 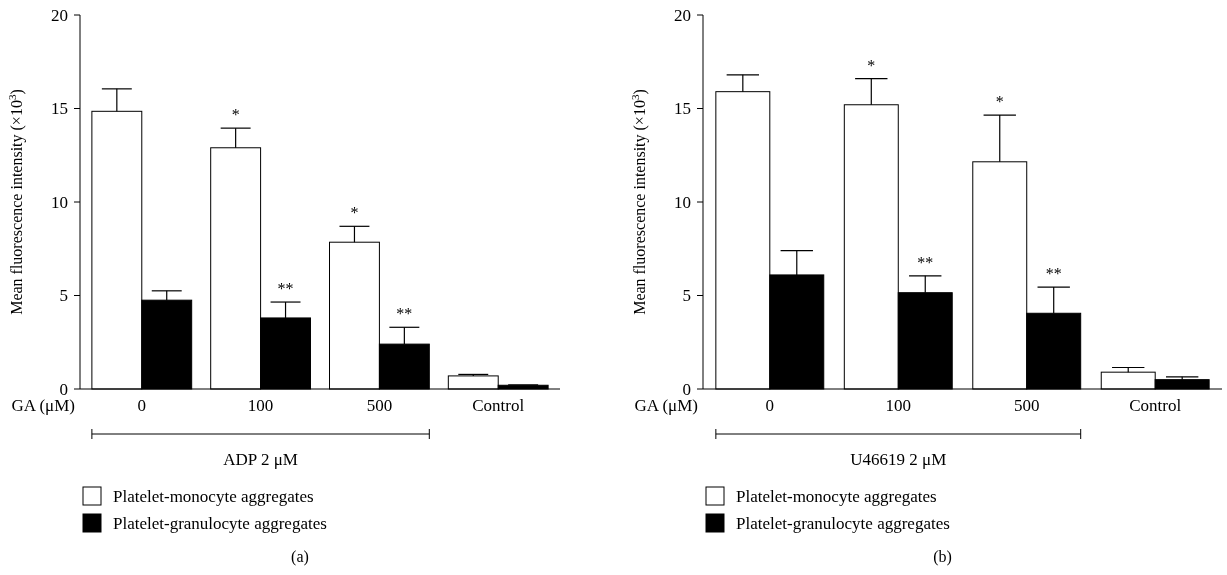 I want to click on text: (a), so click(x=300, y=557).